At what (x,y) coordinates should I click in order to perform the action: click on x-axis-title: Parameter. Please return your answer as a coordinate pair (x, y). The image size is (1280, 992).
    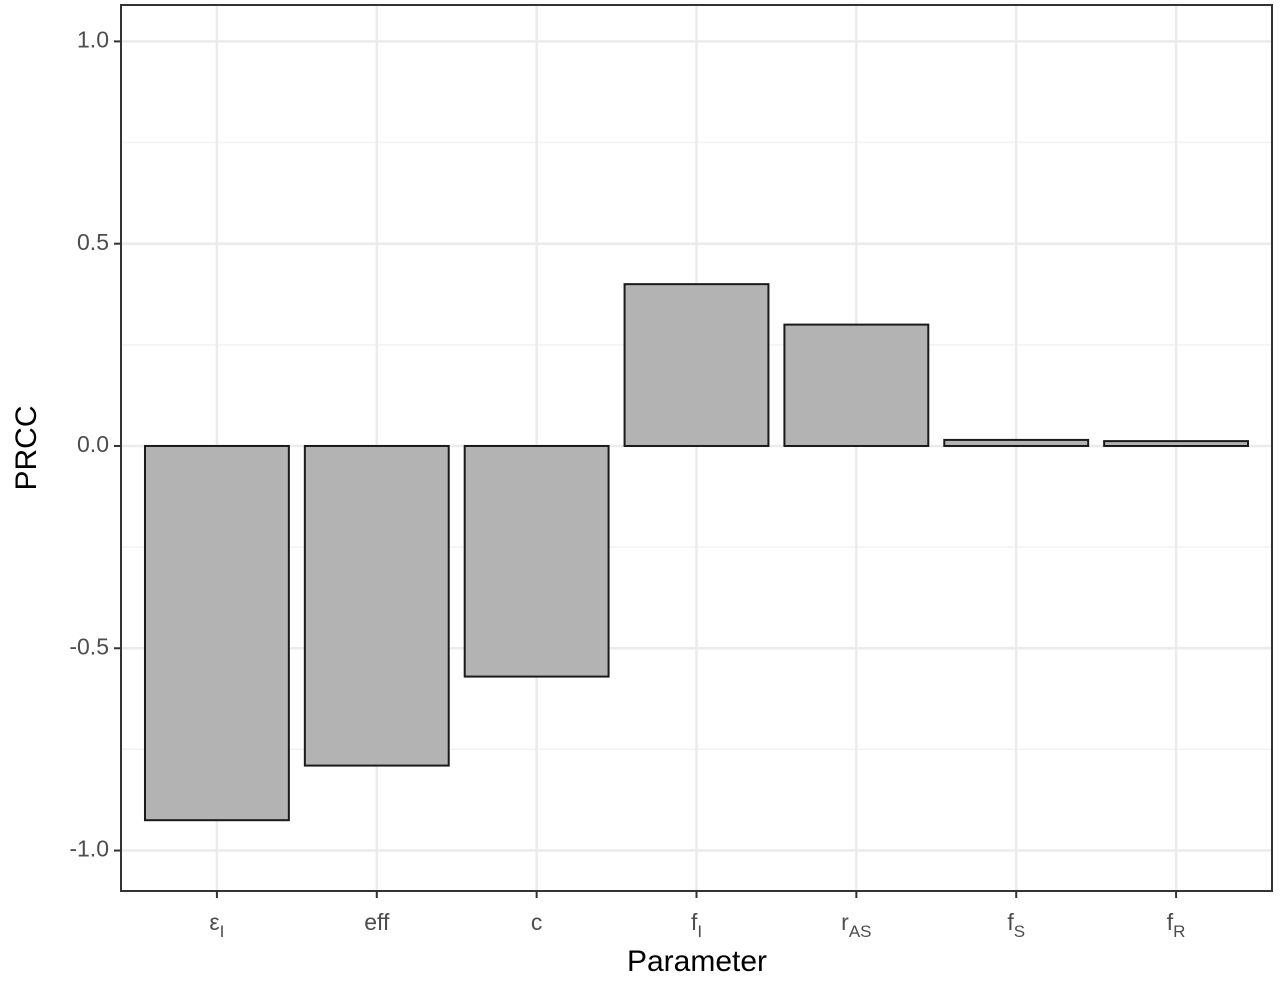
    Looking at the image, I should click on (697, 961).